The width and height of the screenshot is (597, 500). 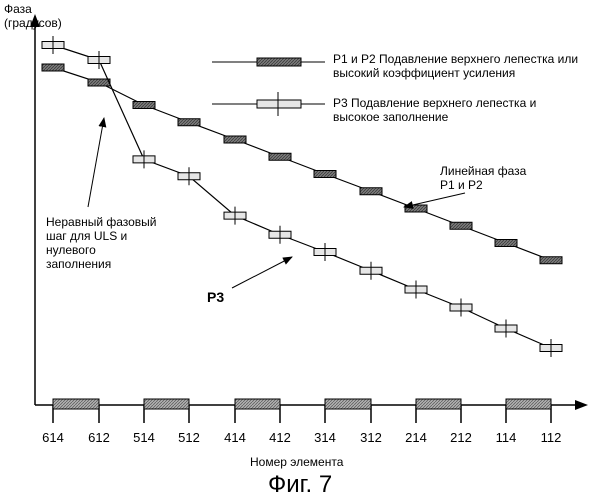 What do you see at coordinates (144, 437) in the screenshot?
I see `x-tick-label-514: 514` at bounding box center [144, 437].